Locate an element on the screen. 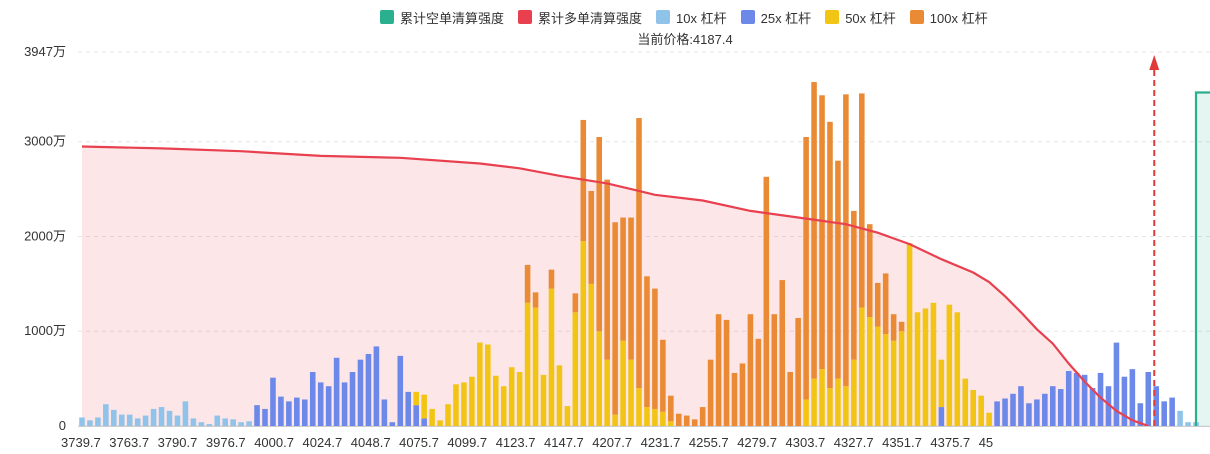  legend-item-long-liquidation: 累计多单清算强度 is located at coordinates (580, 17).